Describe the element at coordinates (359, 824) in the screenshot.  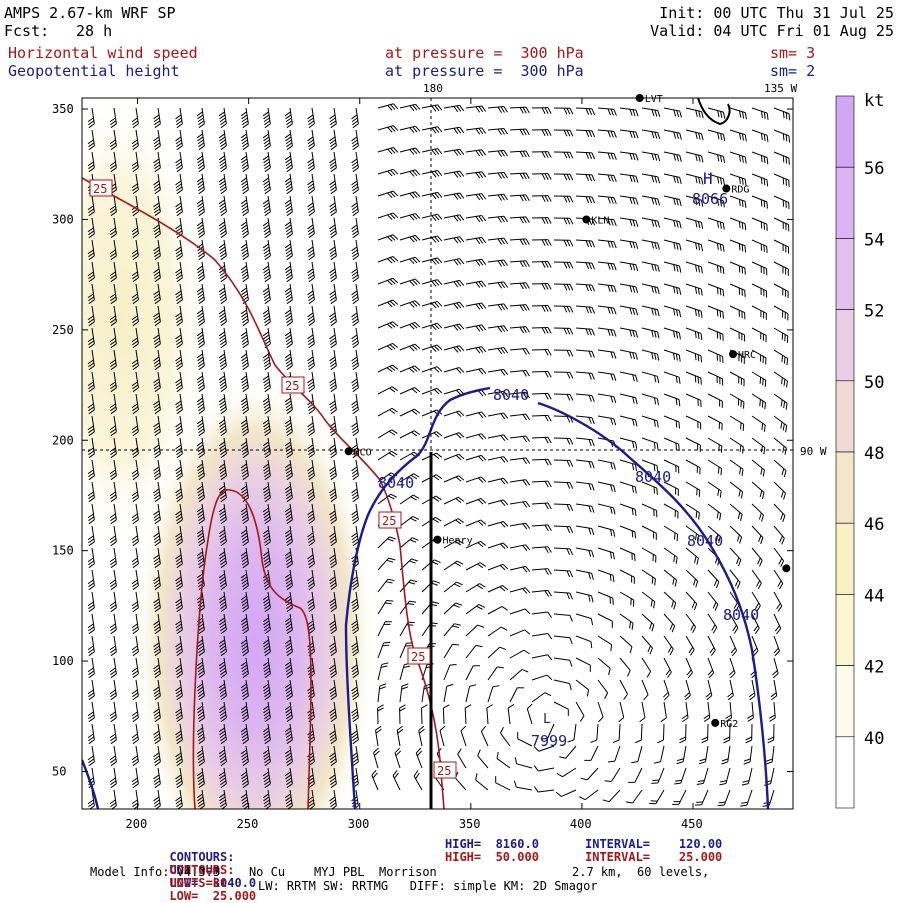
I see `x-tick-label: 300` at that location.